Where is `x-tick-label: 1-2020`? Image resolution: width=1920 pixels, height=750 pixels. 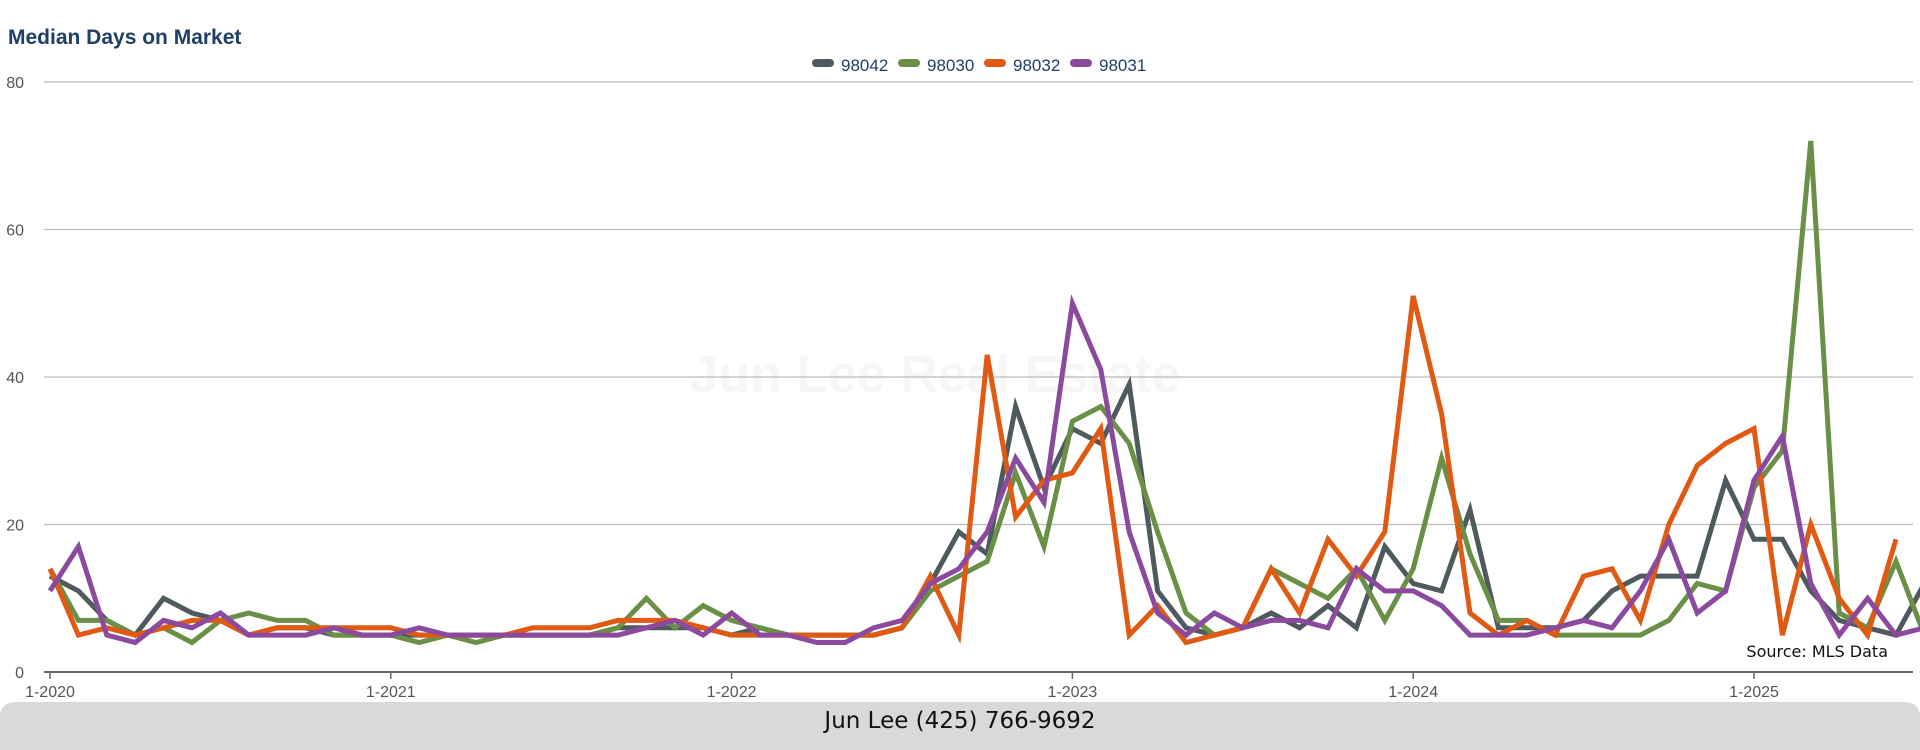 x-tick-label: 1-2020 is located at coordinates (50, 692).